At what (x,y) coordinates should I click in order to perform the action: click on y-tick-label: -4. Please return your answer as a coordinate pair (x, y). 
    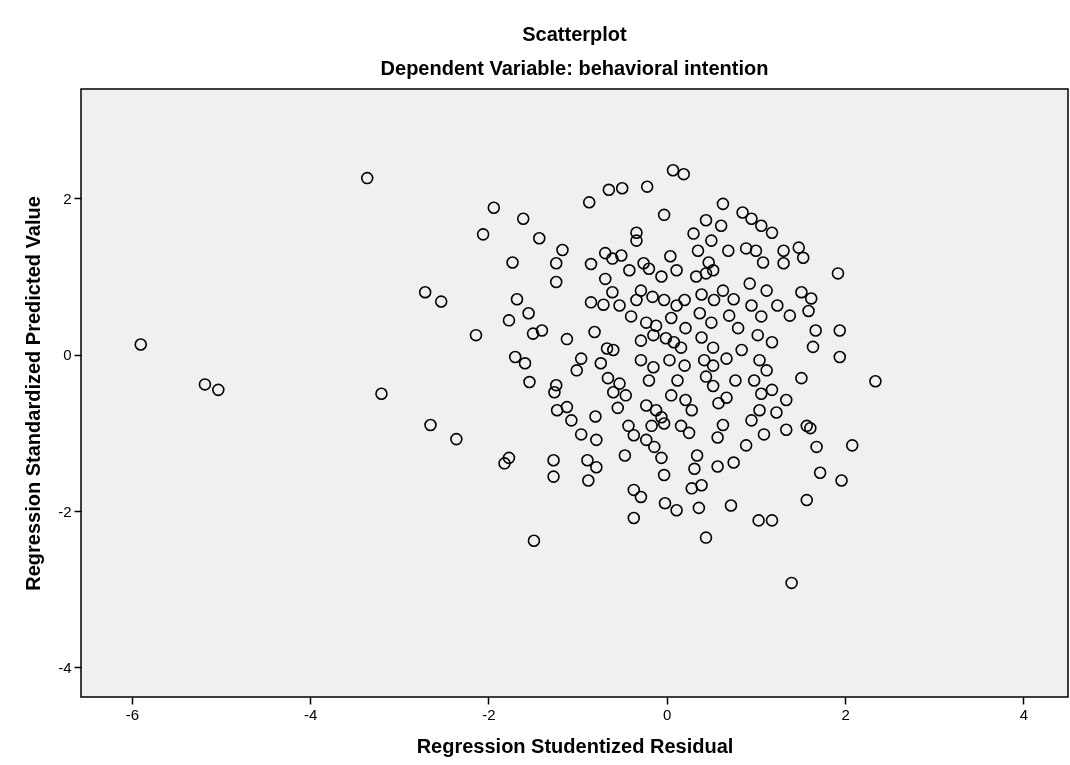
    Looking at the image, I should click on (65, 667).